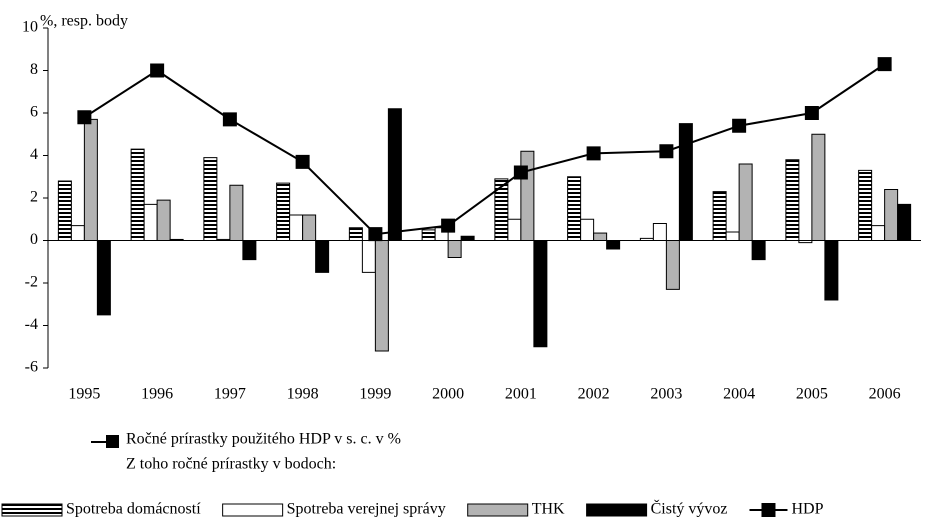 The image size is (926, 525). What do you see at coordinates (34, 197) in the screenshot?
I see `y-tick-label: 2` at bounding box center [34, 197].